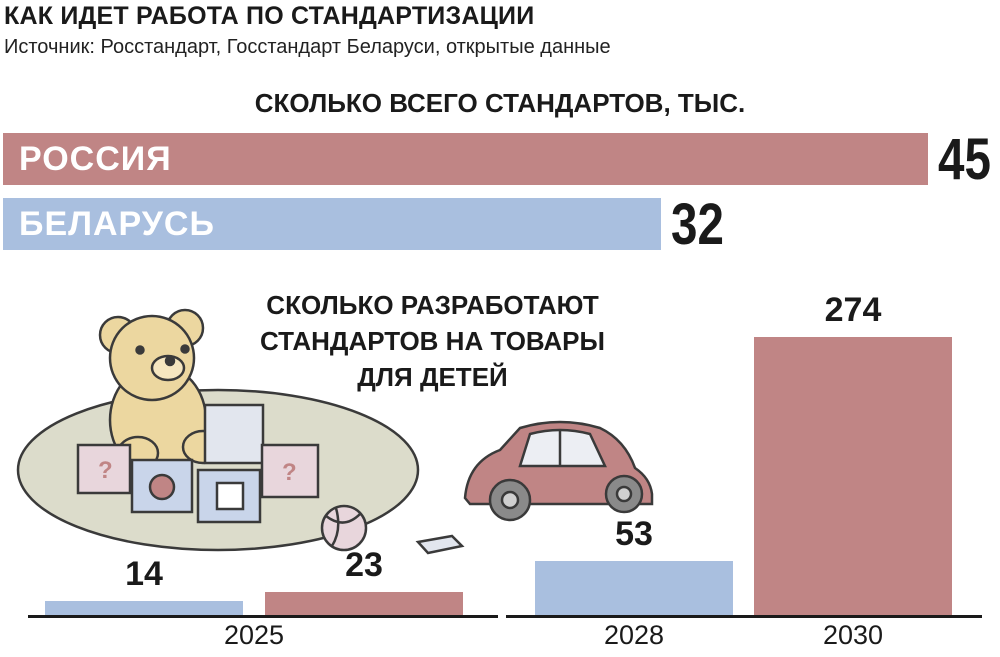  I want to click on x-axis-line-2028-2030, so click(744, 616).